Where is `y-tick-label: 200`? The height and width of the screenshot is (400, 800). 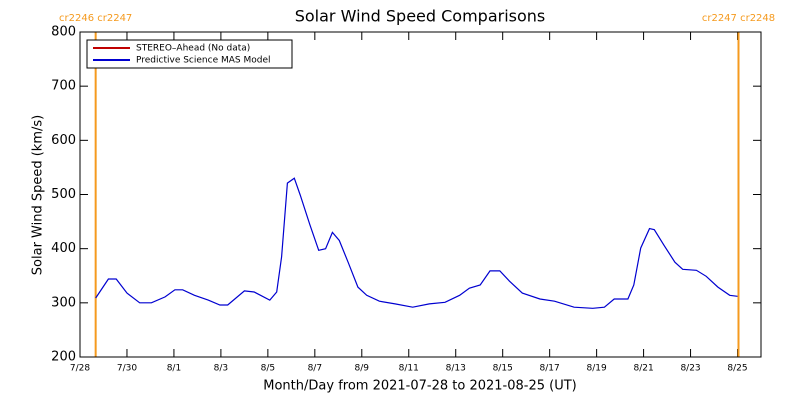
y-tick-label: 200 is located at coordinates (63, 357).